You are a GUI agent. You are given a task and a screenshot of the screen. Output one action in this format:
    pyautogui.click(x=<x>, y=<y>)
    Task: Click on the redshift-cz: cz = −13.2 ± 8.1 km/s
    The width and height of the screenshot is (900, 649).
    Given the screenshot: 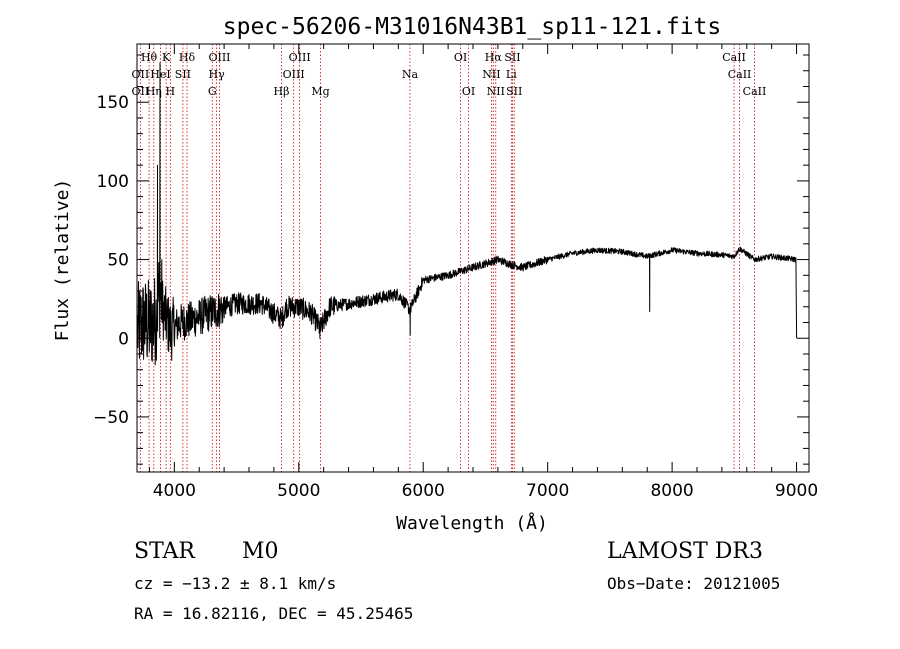 What is the action you would take?
    pyautogui.click(x=235, y=583)
    